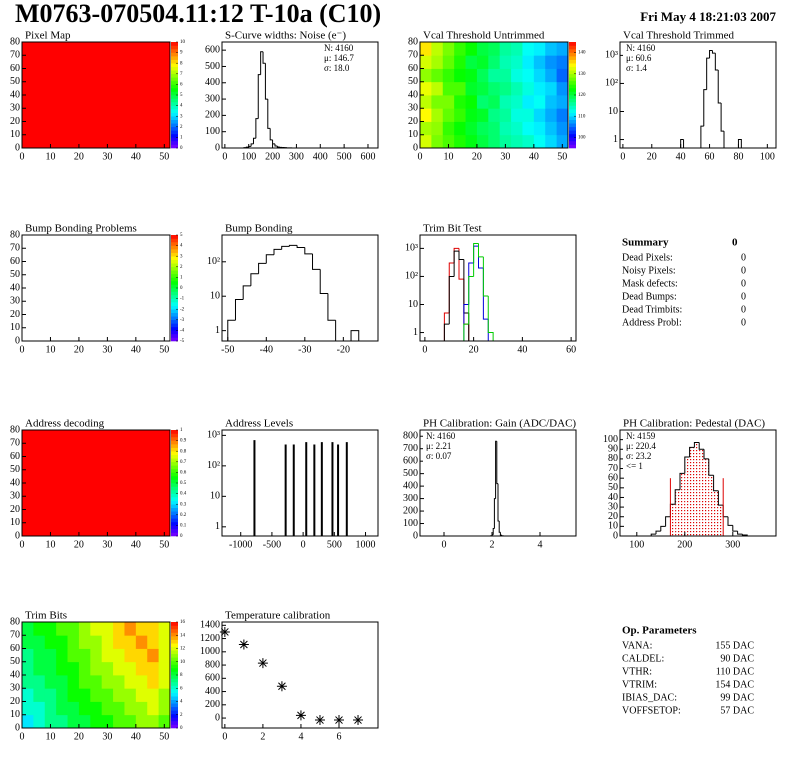  What do you see at coordinates (15, 314) in the screenshot?
I see `y-tick-label: 20` at bounding box center [15, 314].